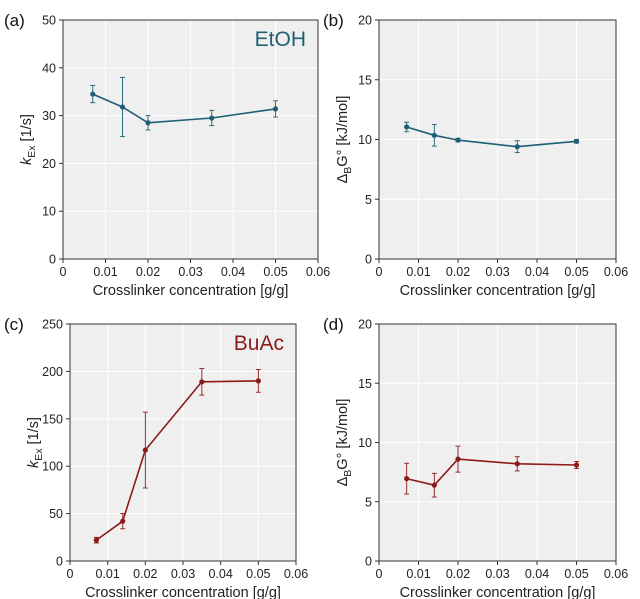 The image size is (640, 599). What do you see at coordinates (52, 467) in the screenshot?
I see `y-tick-label: 100` at bounding box center [52, 467].